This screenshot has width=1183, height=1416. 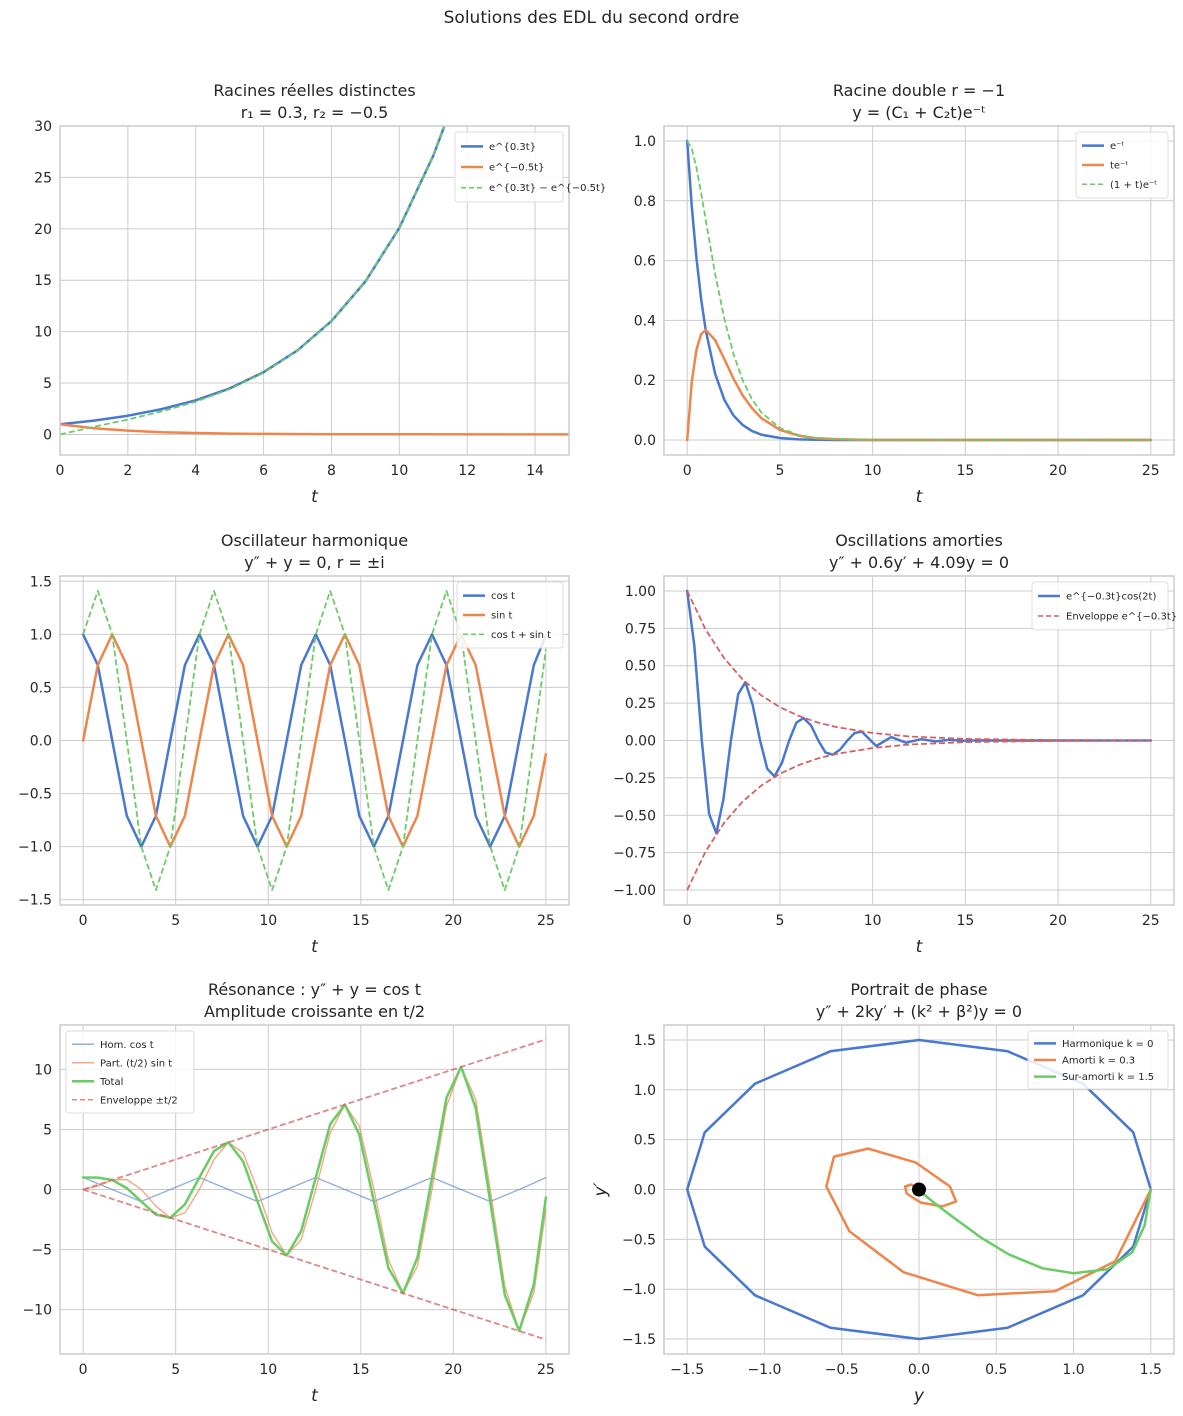 I want to click on y-tick-label: −1.0, so click(x=639, y=1290).